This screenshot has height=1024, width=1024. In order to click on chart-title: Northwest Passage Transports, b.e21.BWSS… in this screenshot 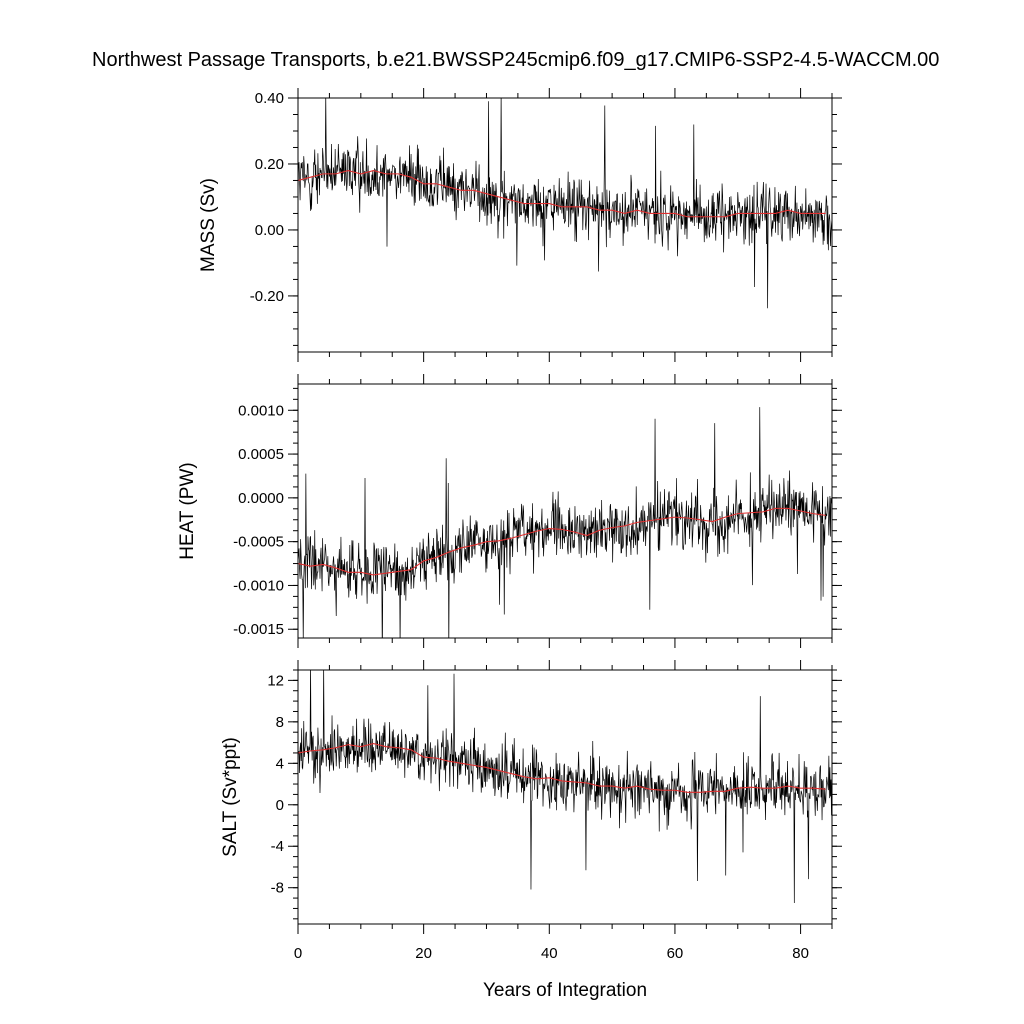, I will do `click(515, 60)`.